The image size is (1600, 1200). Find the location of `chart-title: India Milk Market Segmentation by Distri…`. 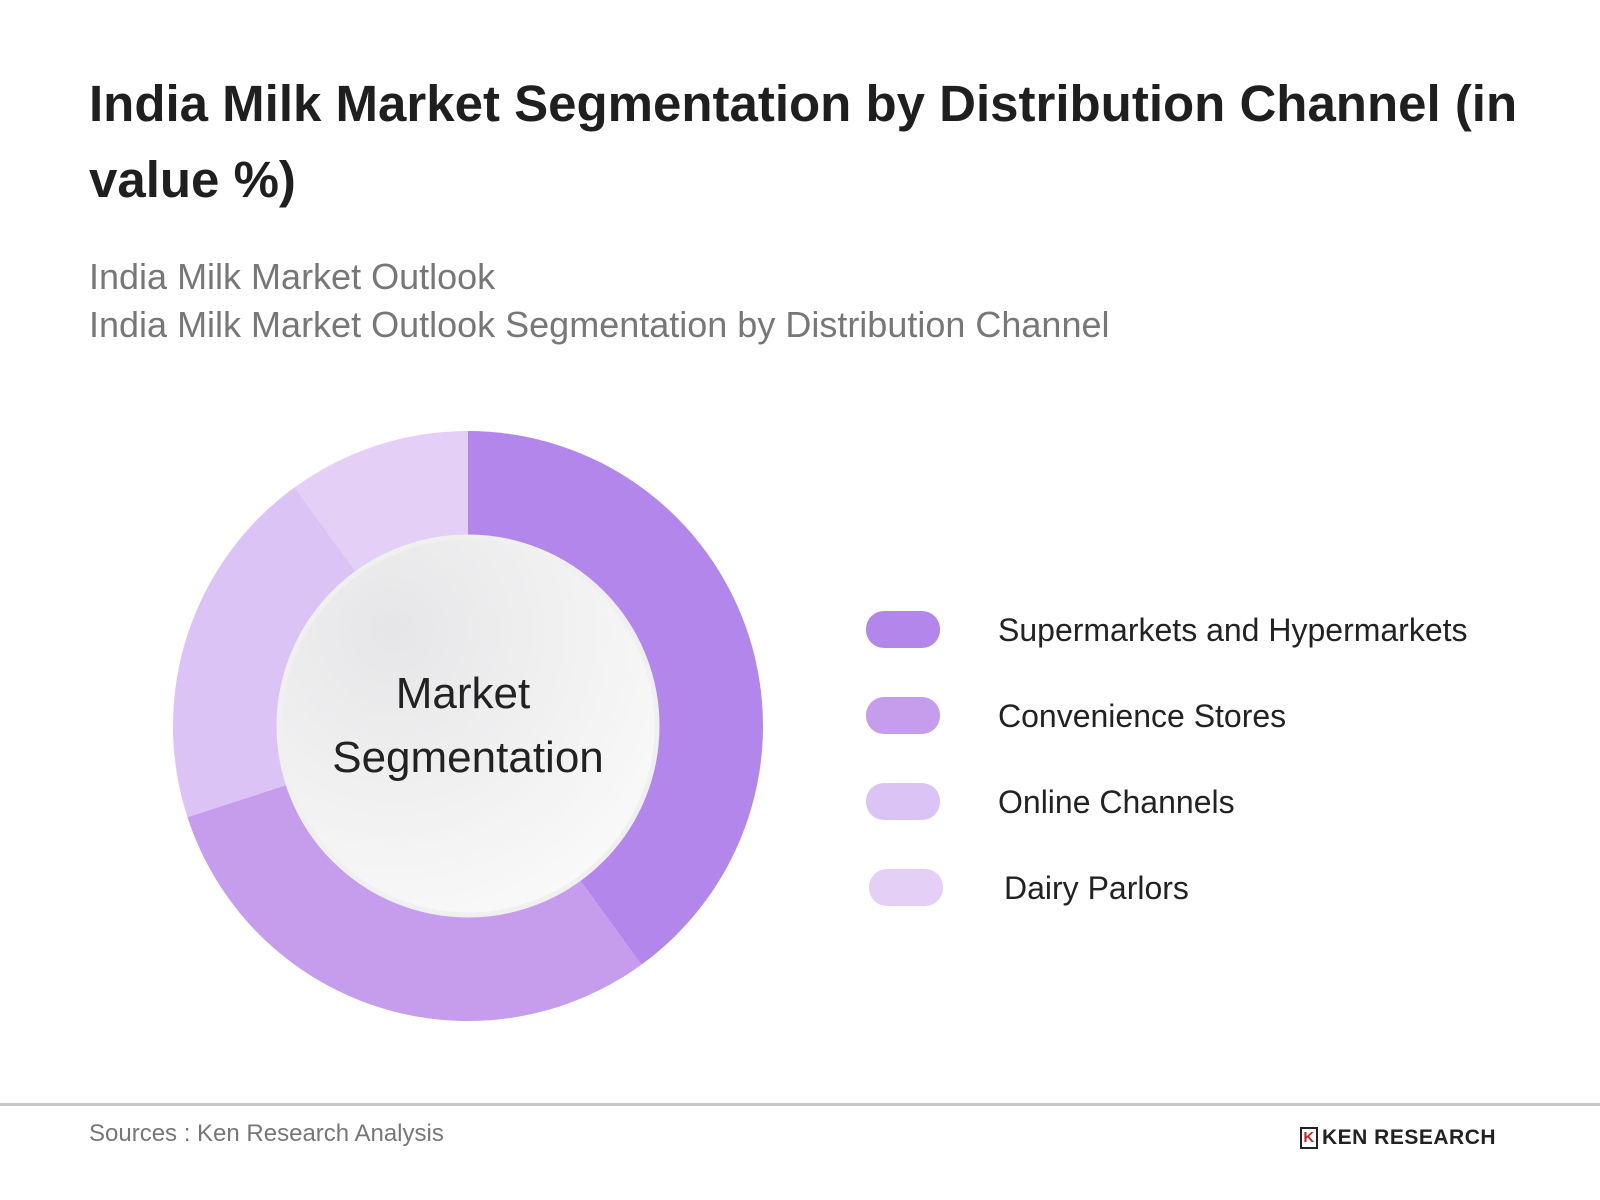

chart-title: India Milk Market Segmentation by Distri… is located at coordinates (803, 141).